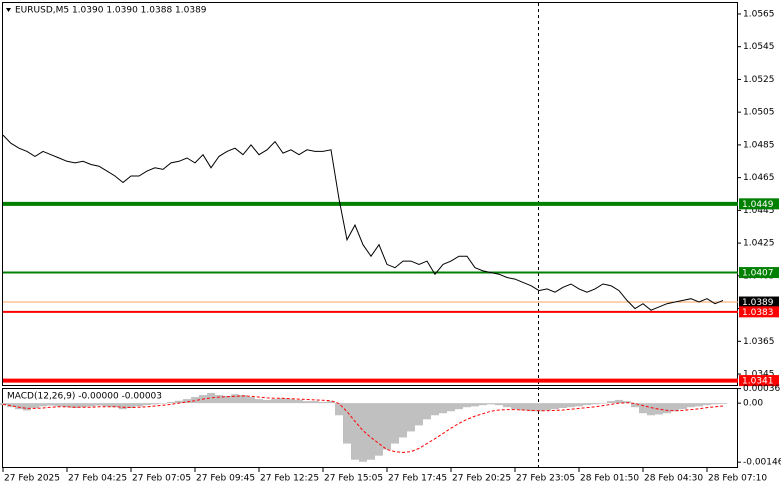 This screenshot has width=781, height=489. Describe the element at coordinates (758, 274) in the screenshot. I see `level-label: 1.0407` at that location.